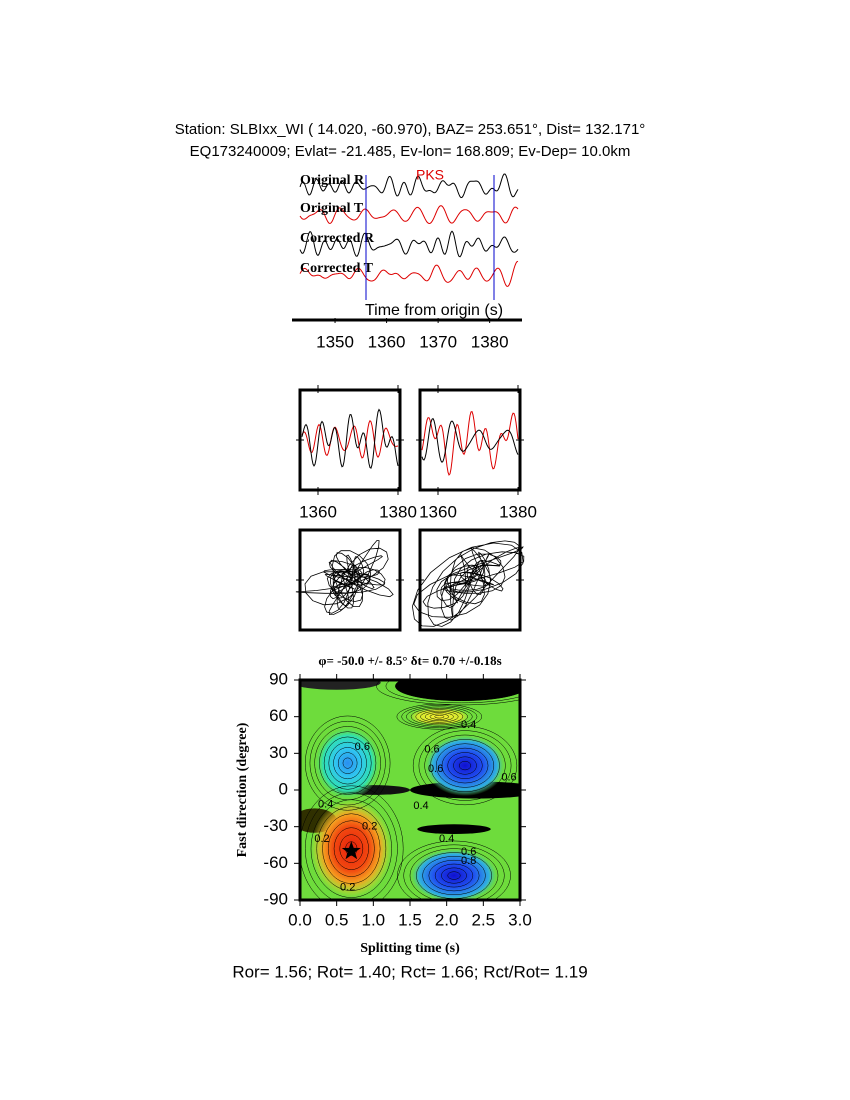  What do you see at coordinates (283, 788) in the screenshot?
I see `y-tick-label: 0` at bounding box center [283, 788].